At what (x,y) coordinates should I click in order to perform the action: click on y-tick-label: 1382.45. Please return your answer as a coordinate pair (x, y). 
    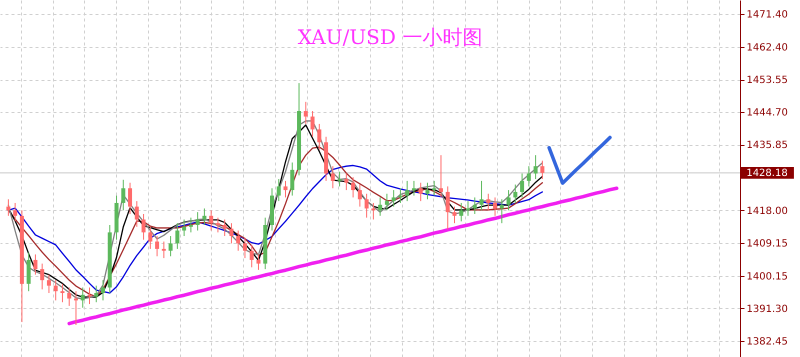
    Looking at the image, I should click on (767, 342).